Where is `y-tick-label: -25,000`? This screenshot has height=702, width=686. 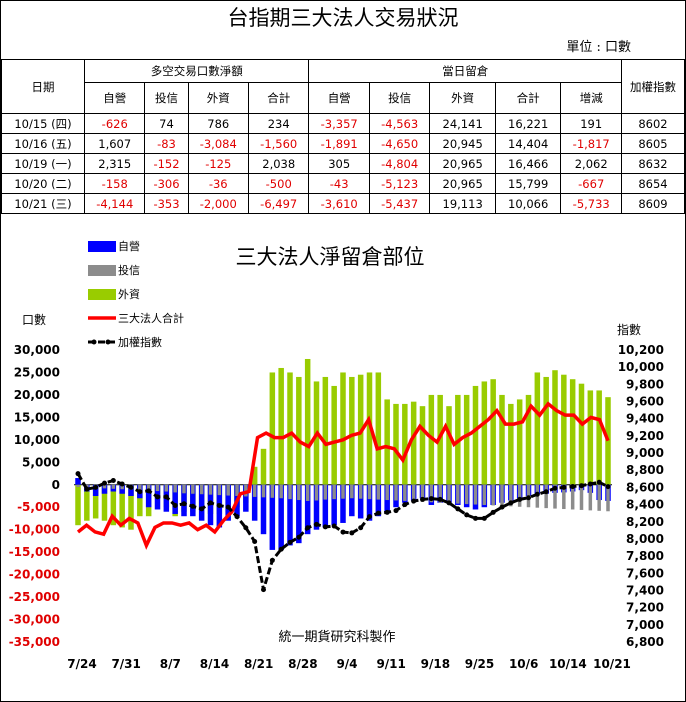
y-tick-label: -25,000 is located at coordinates (34, 597).